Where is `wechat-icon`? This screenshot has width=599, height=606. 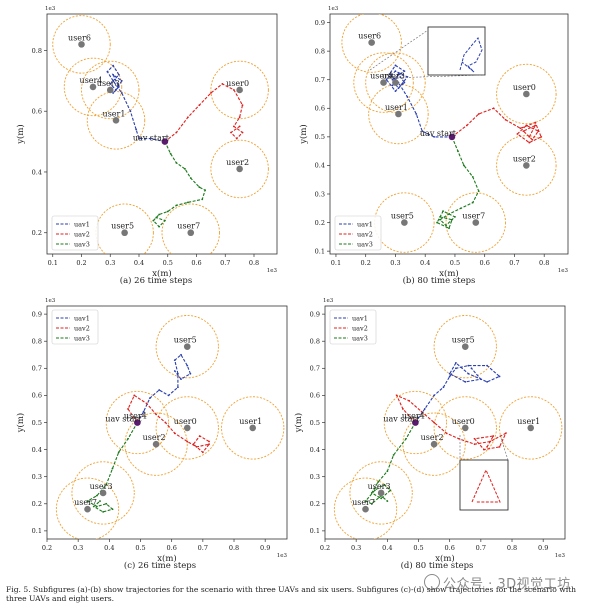 wechat-icon is located at coordinates (432, 582).